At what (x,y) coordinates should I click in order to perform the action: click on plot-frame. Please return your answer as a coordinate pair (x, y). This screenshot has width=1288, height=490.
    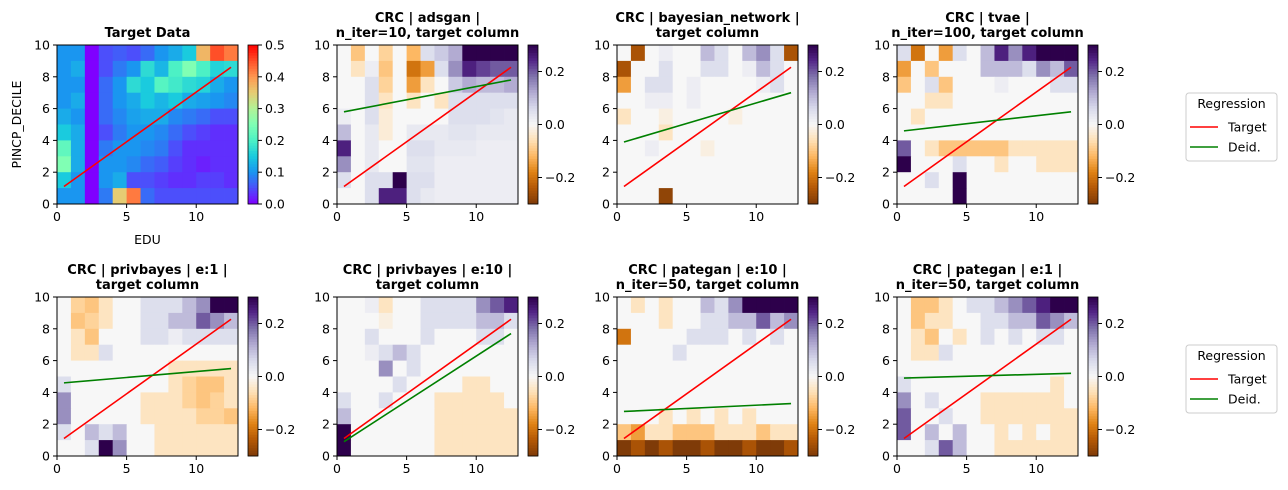
    Looking at the image, I should click on (427, 376).